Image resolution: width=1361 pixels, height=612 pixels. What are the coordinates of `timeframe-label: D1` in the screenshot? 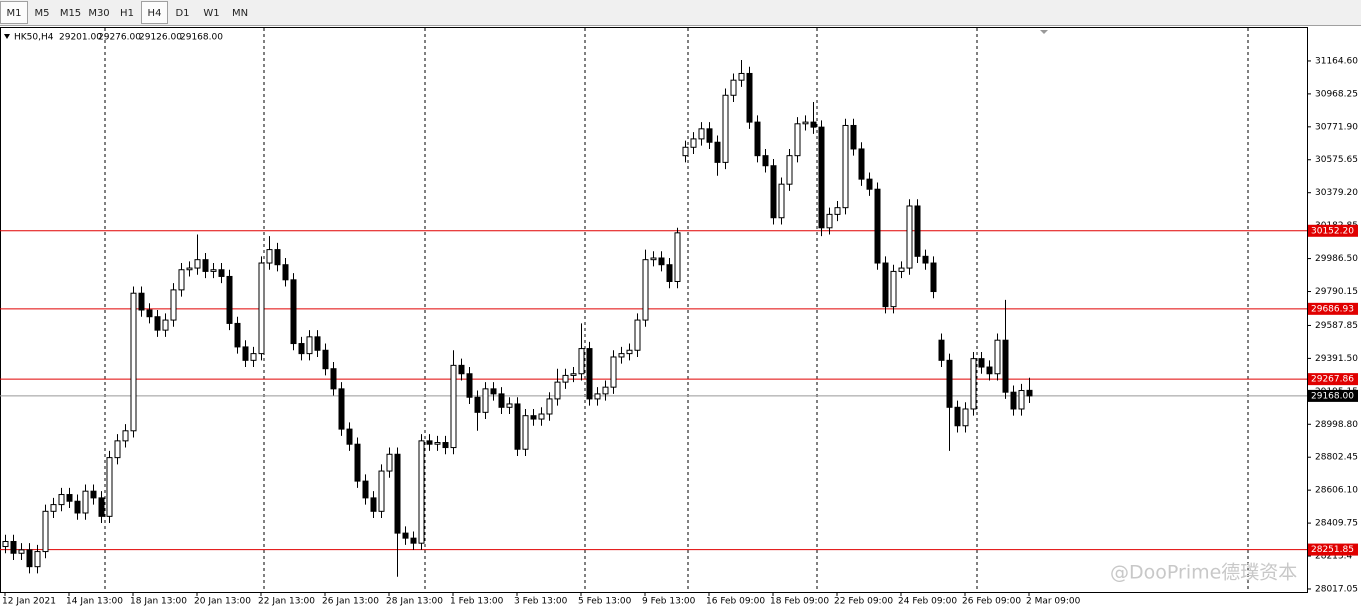 It's located at (182, 13).